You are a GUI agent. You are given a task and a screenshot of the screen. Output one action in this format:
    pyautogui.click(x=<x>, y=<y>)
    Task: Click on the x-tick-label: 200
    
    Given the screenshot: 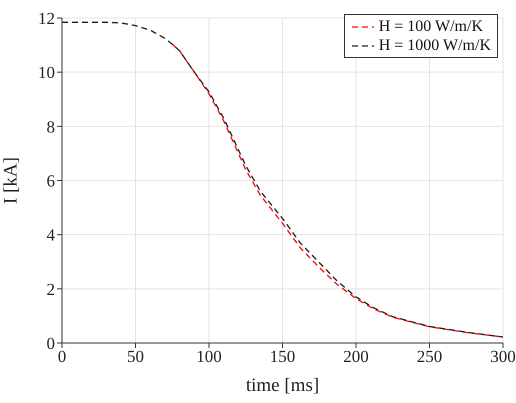 What is the action you would take?
    pyautogui.click(x=356, y=356)
    